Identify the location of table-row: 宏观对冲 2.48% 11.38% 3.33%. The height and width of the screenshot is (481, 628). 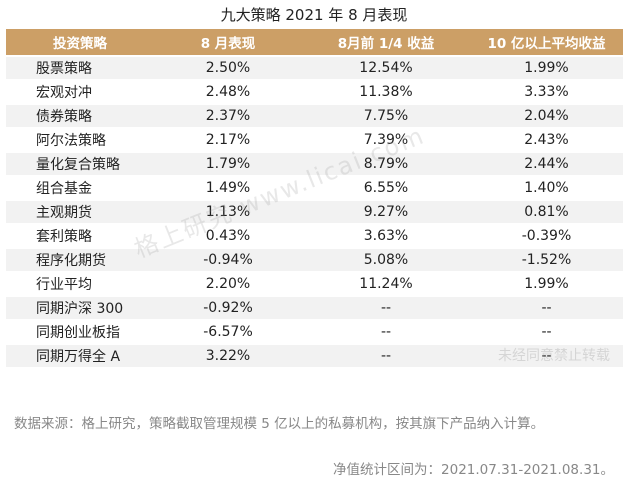
(314, 92).